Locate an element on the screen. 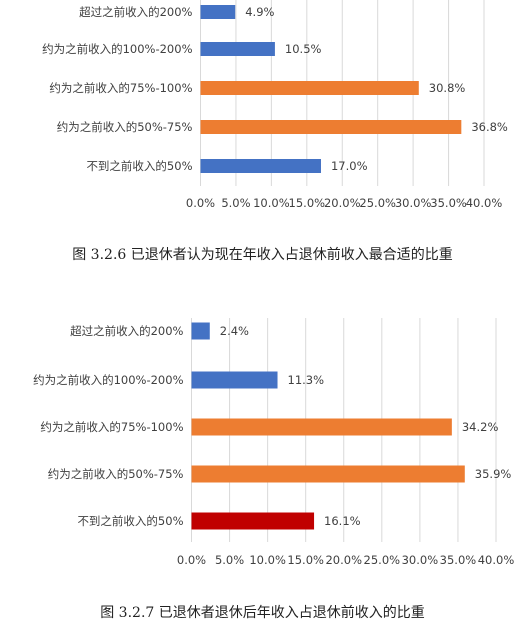 This screenshot has height=630, width=525. value-label: 16.1% is located at coordinates (342, 521).